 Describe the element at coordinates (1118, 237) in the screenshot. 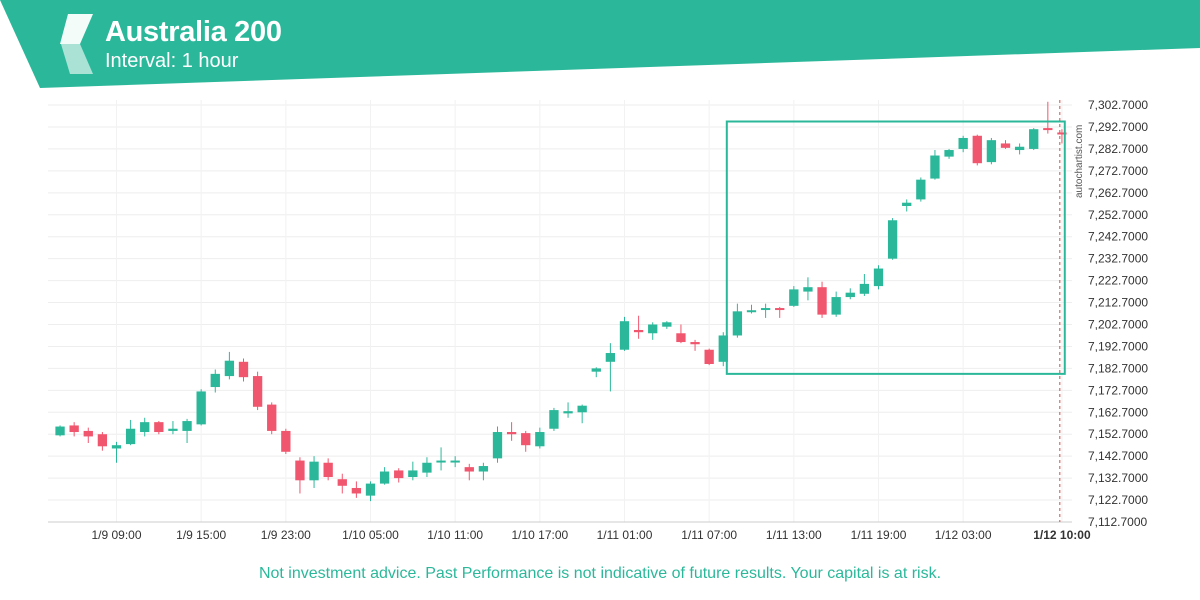

I see `y-tick-label: 7,242.7000` at that location.